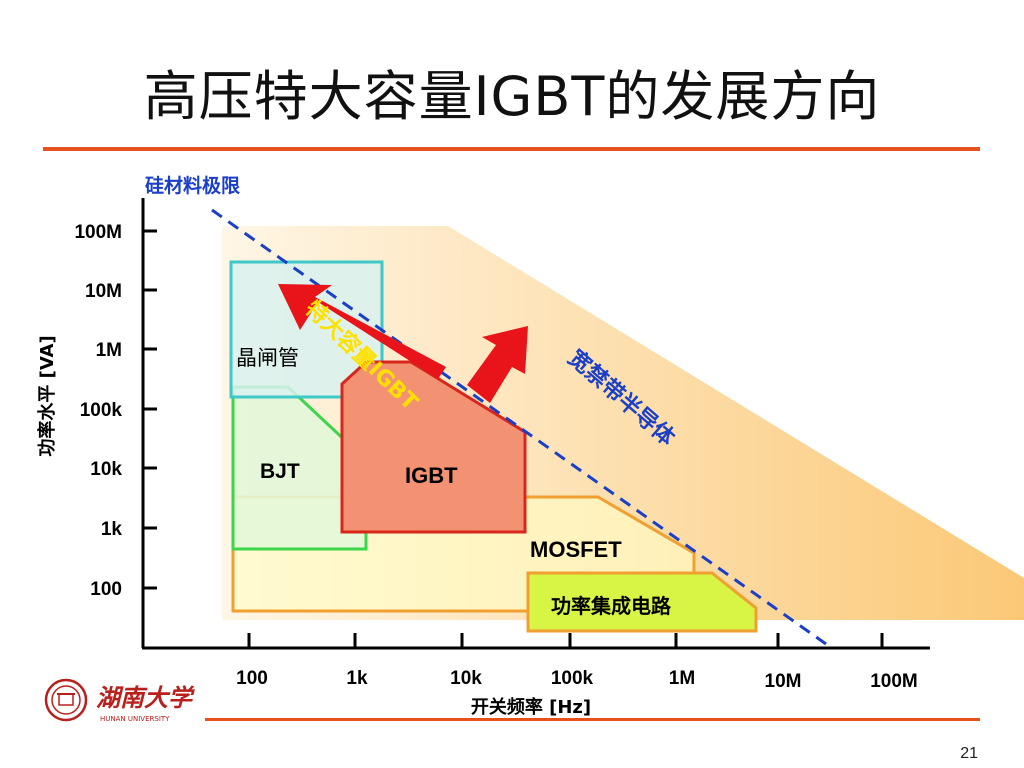  What do you see at coordinates (101, 410) in the screenshot?
I see `y-tick-label: 100k` at bounding box center [101, 410].